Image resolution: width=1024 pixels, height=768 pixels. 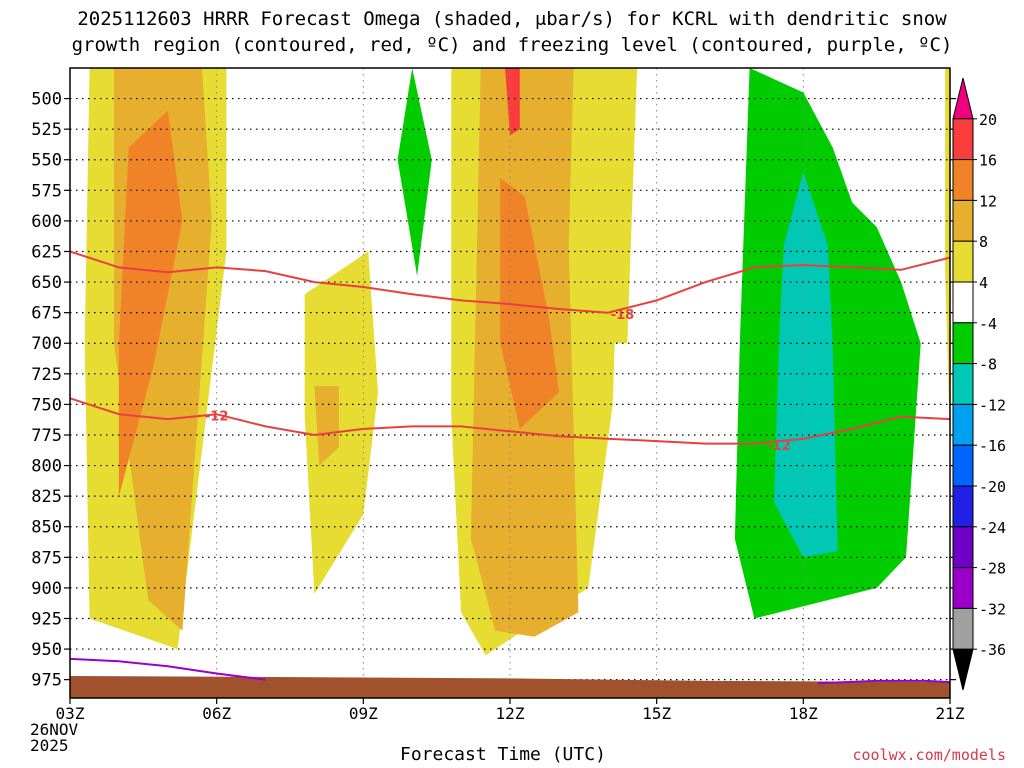 I want to click on colorbar-label: -32, so click(x=992, y=609).